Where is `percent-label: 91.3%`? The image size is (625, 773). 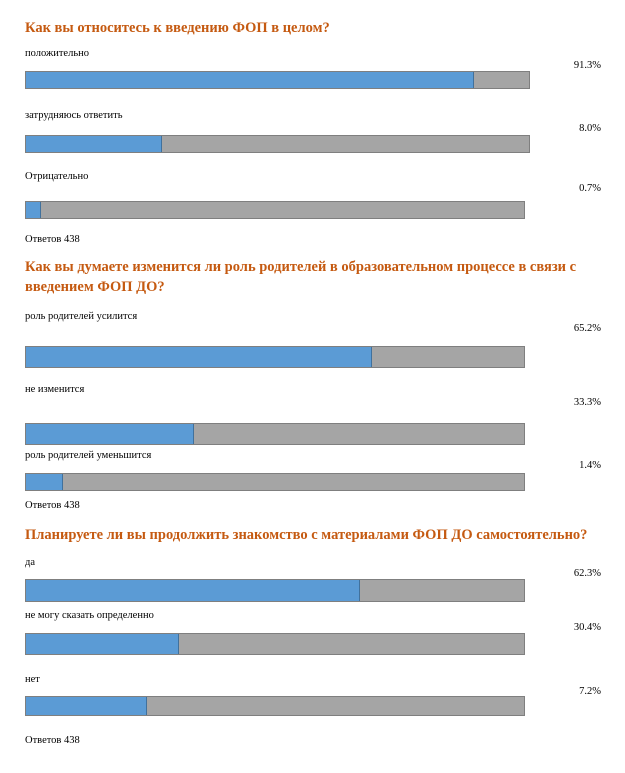 percent-label: 91.3% is located at coordinates (587, 65).